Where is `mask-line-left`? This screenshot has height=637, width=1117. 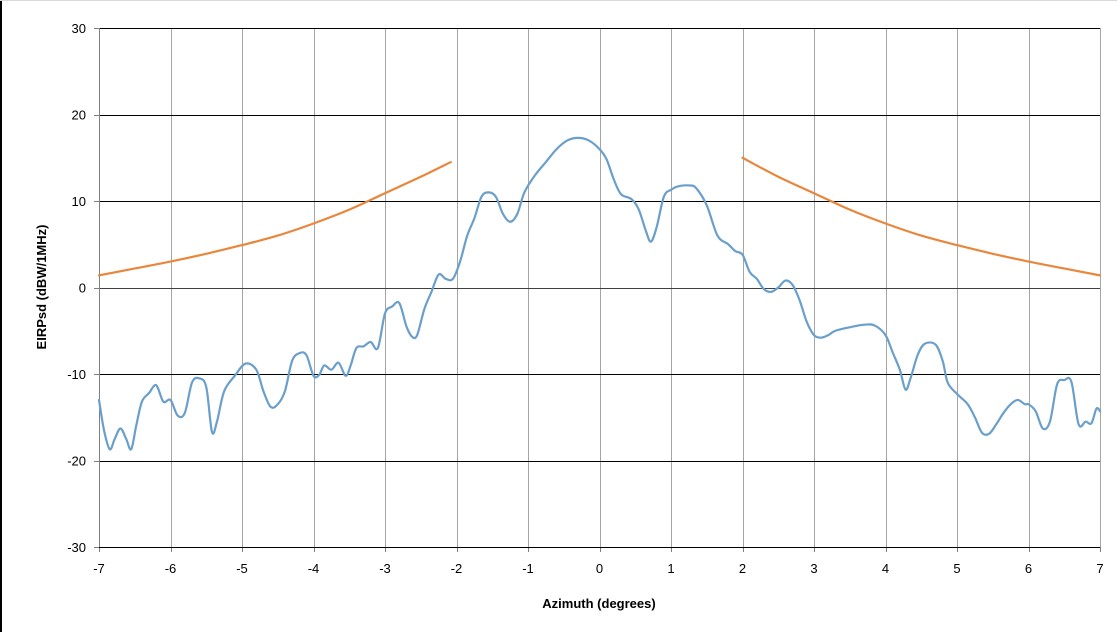 mask-line-left is located at coordinates (274, 218).